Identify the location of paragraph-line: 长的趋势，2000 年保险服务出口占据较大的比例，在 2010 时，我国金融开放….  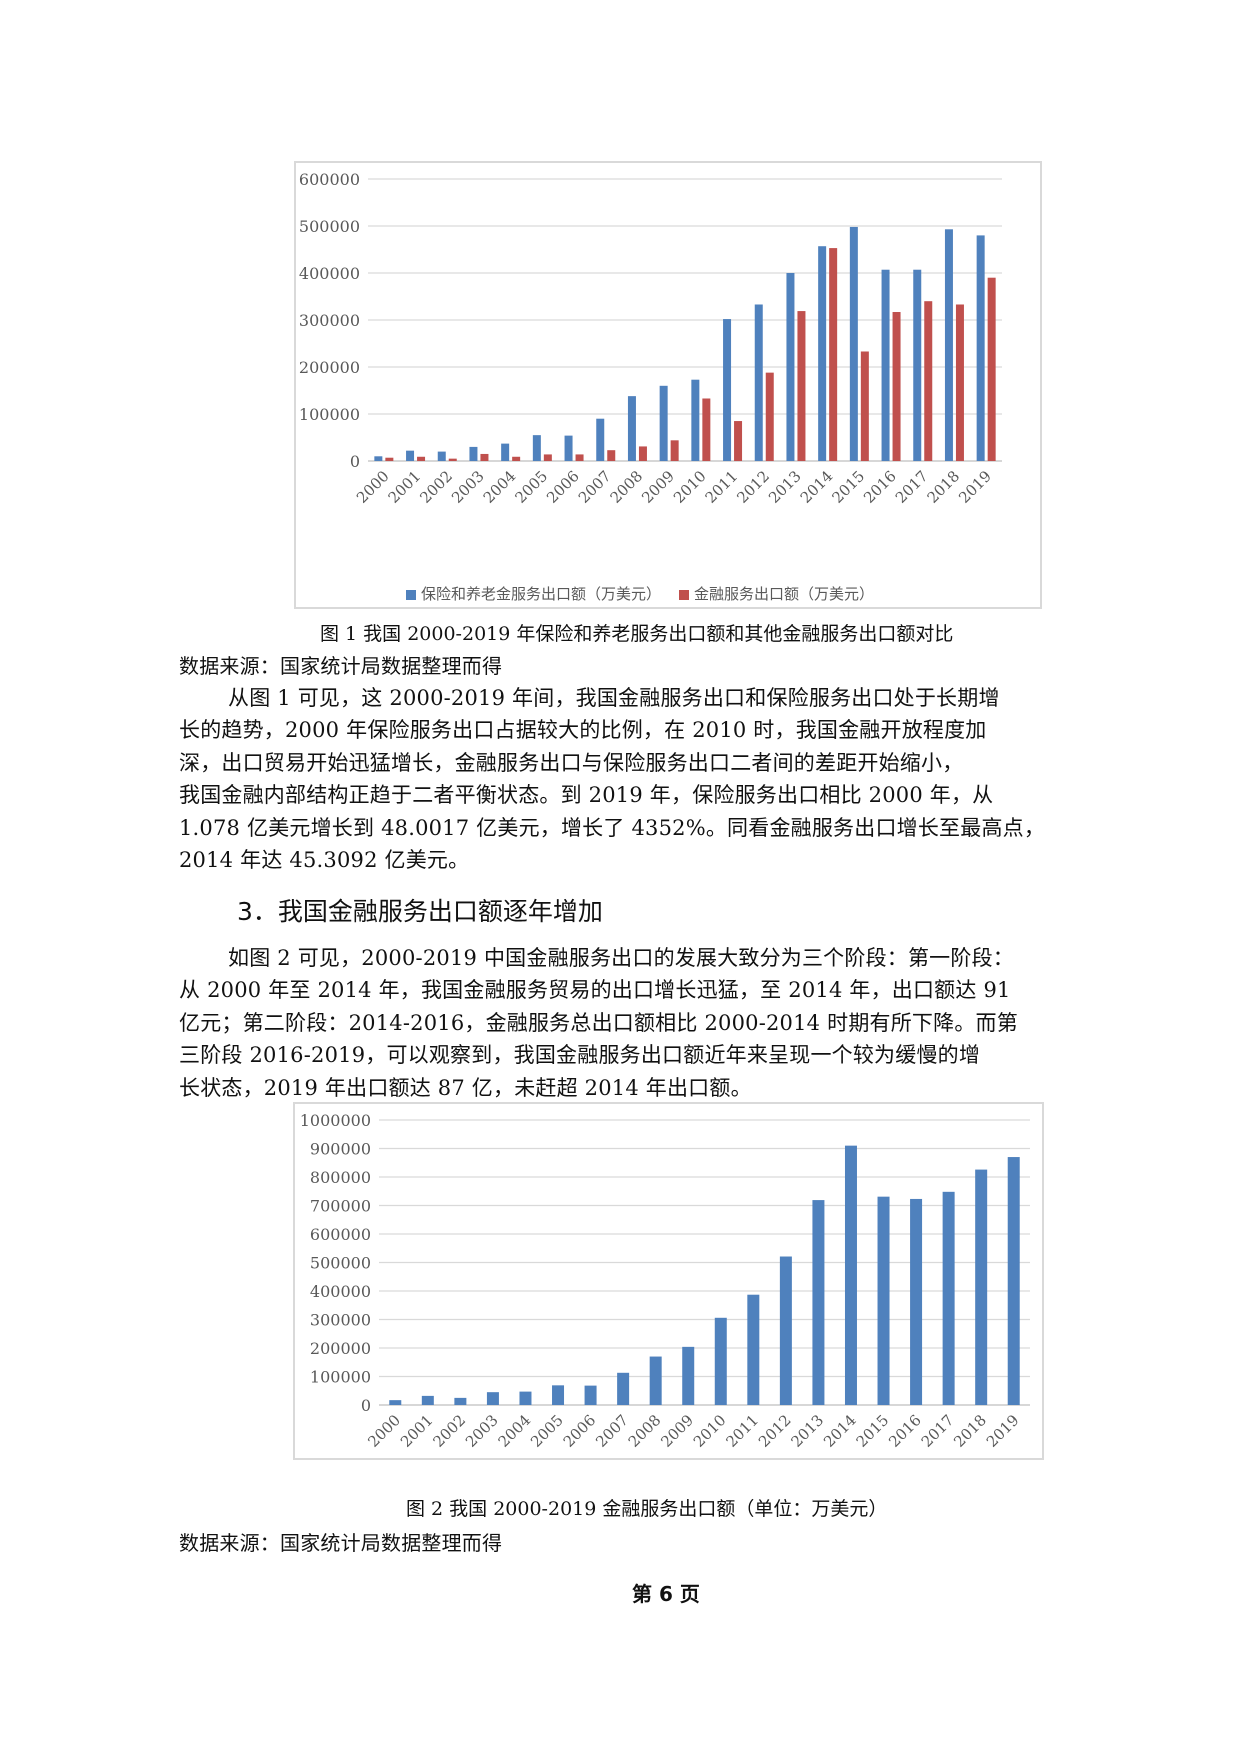
(583, 730).